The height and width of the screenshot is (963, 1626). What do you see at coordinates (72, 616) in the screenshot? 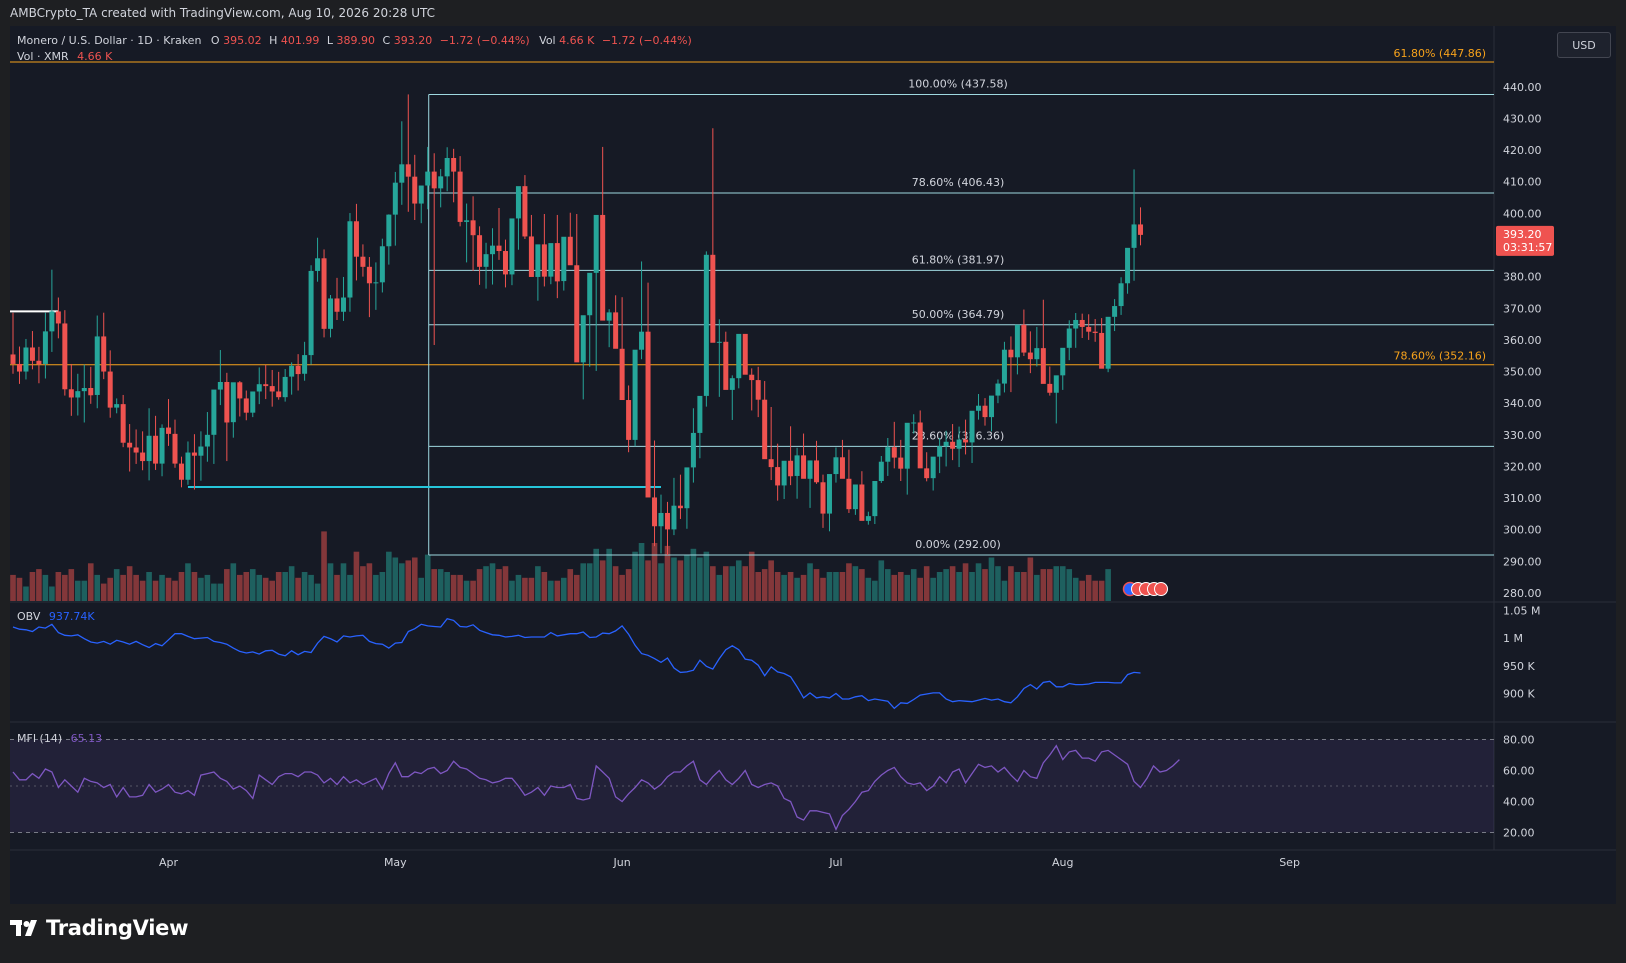
I see `obv-legend-value: 937.74K` at bounding box center [72, 616].